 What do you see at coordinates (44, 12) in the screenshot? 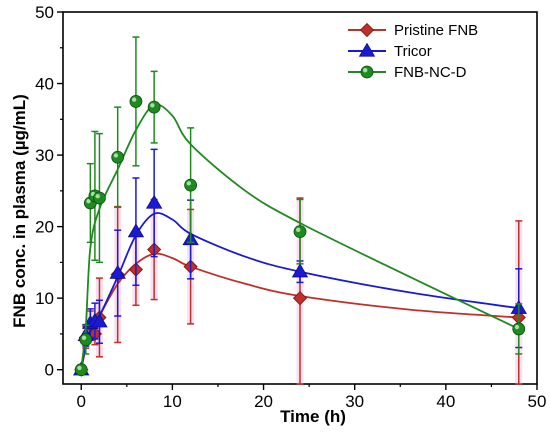
I see `y-tick-label: 50` at bounding box center [44, 12].